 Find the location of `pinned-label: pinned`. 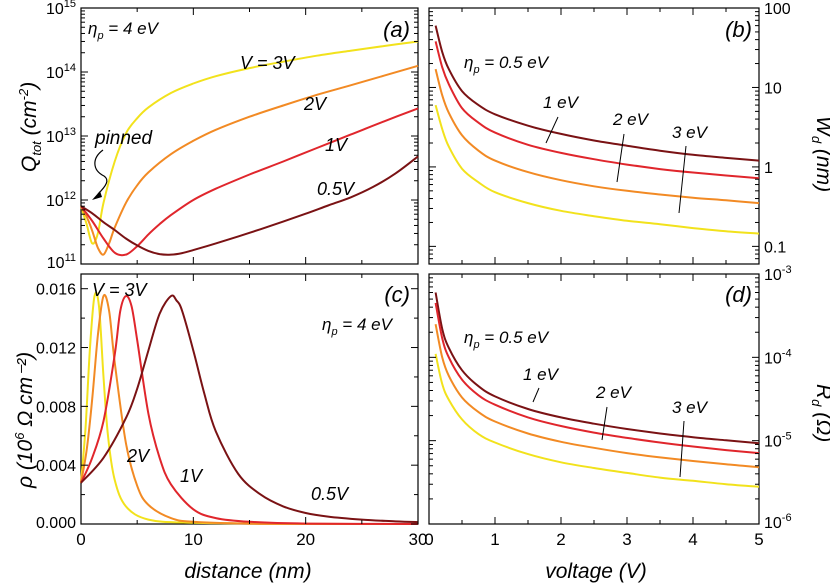

pinned-label: pinned is located at coordinates (123, 138).